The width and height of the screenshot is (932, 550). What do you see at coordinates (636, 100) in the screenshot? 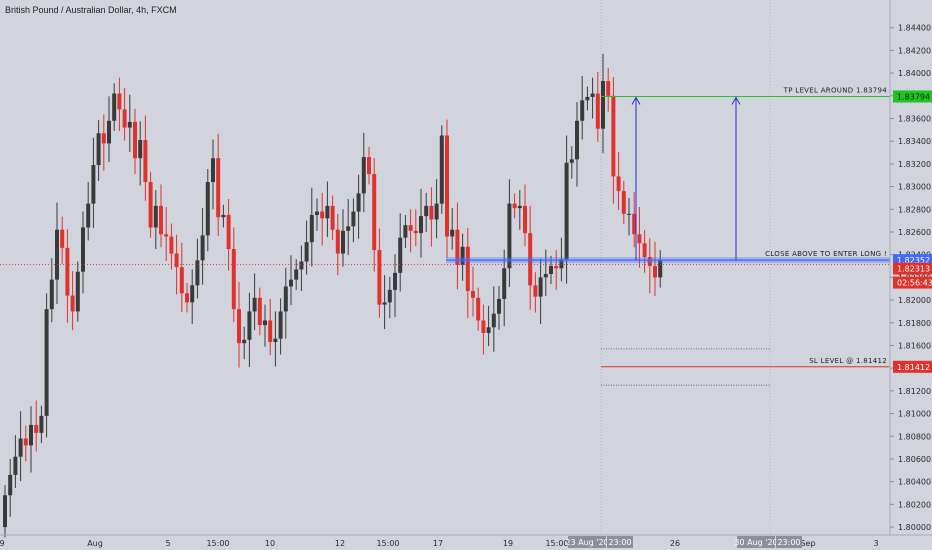
I see `target-arrow-head` at bounding box center [636, 100].